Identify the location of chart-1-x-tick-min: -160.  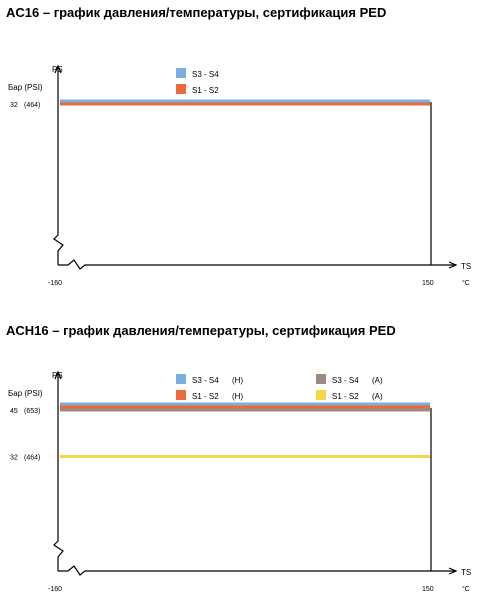
(55, 283).